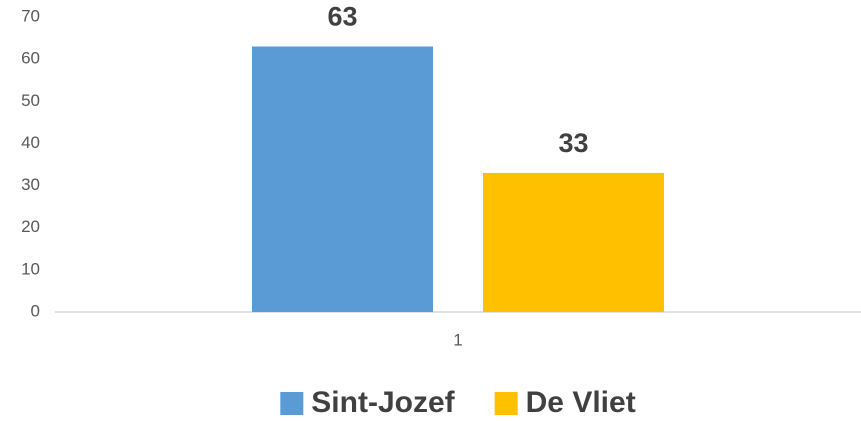  I want to click on y-tick-label: 10, so click(30, 268).